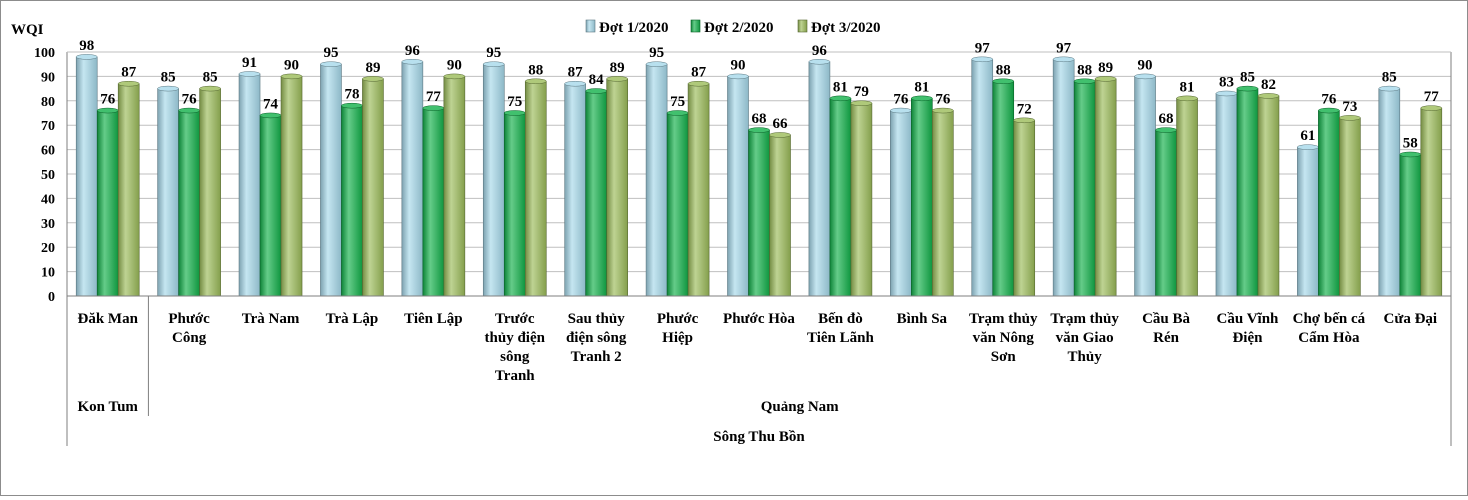 The image size is (1468, 500). Describe the element at coordinates (48, 273) in the screenshot. I see `y-tick-label: 10` at that location.